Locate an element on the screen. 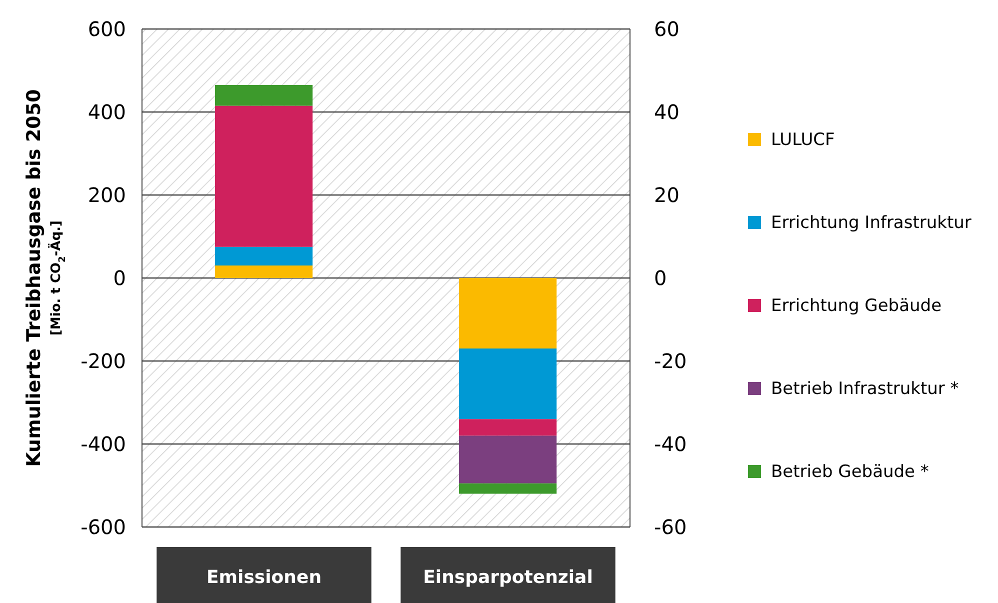  y-tick-label: -400 is located at coordinates (103, 444).